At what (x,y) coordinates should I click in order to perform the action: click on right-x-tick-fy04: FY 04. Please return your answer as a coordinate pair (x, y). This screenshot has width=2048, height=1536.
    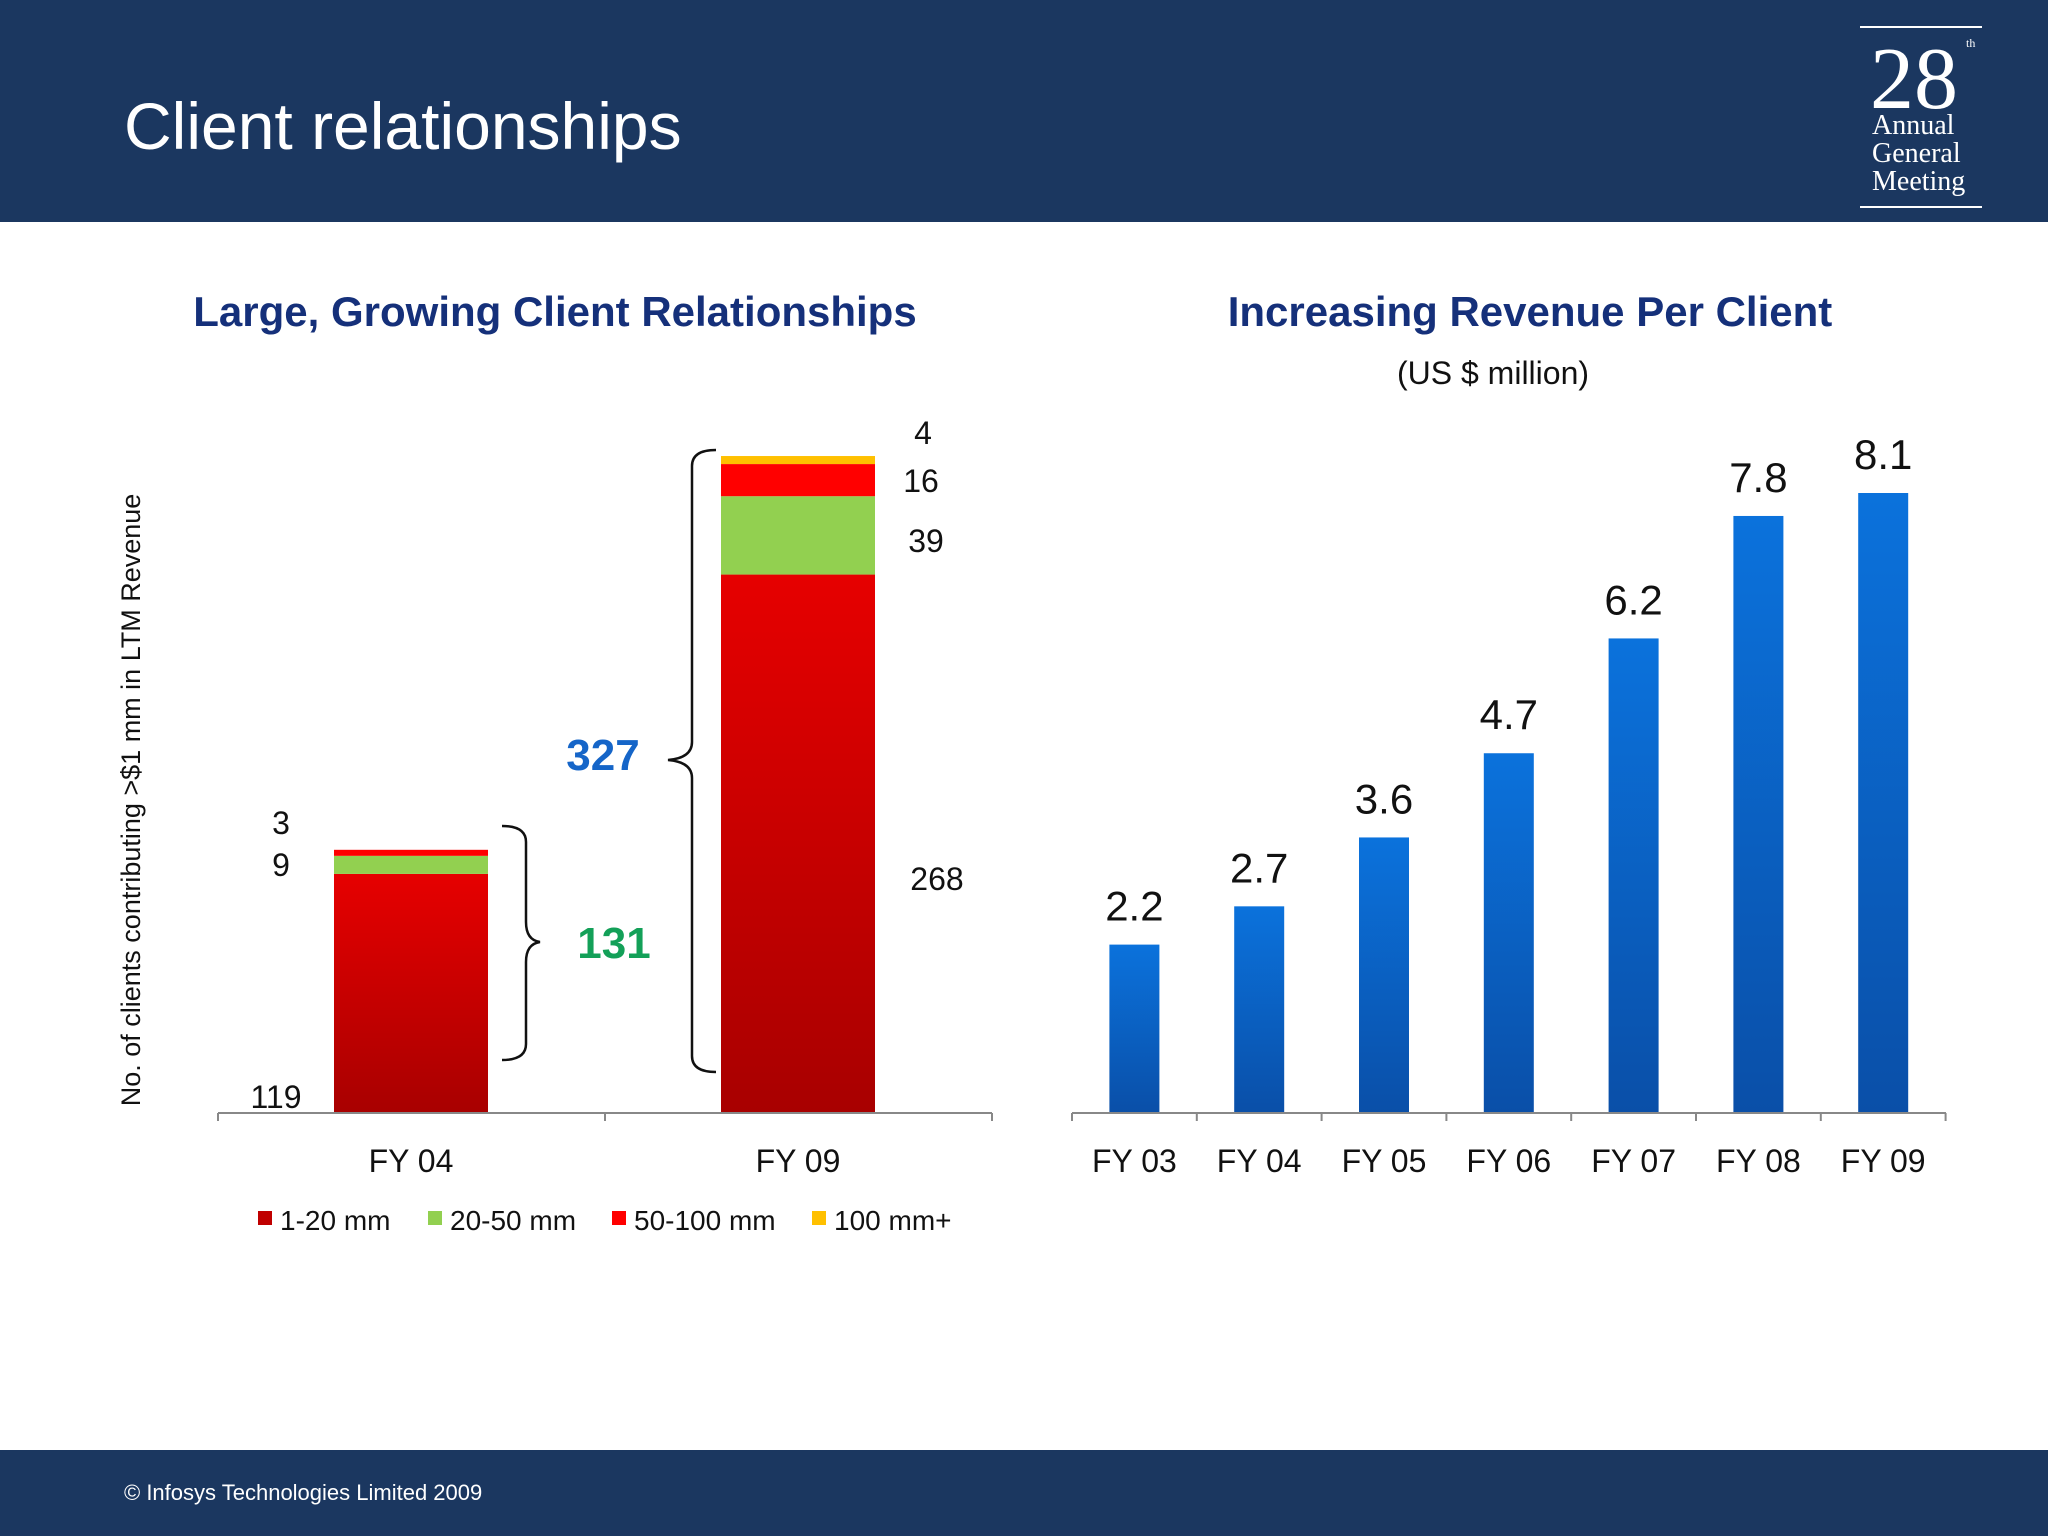
    Looking at the image, I should click on (1259, 1161).